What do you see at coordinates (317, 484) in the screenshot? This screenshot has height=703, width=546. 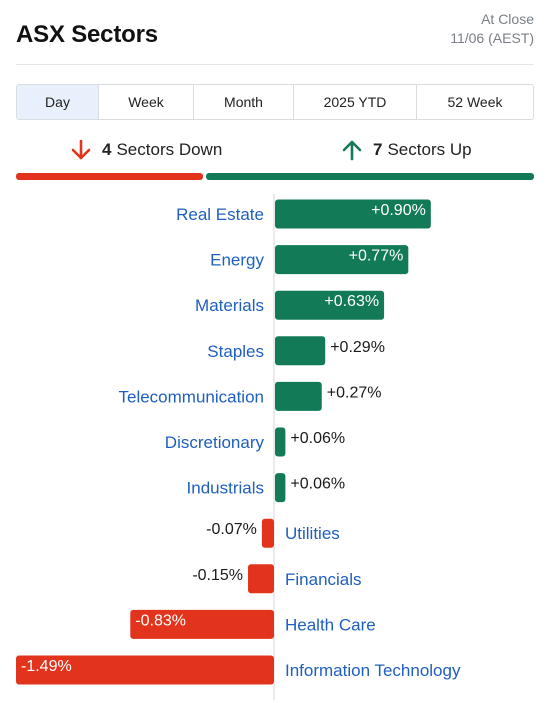 I see `value-label-industrials: +0.06%` at bounding box center [317, 484].